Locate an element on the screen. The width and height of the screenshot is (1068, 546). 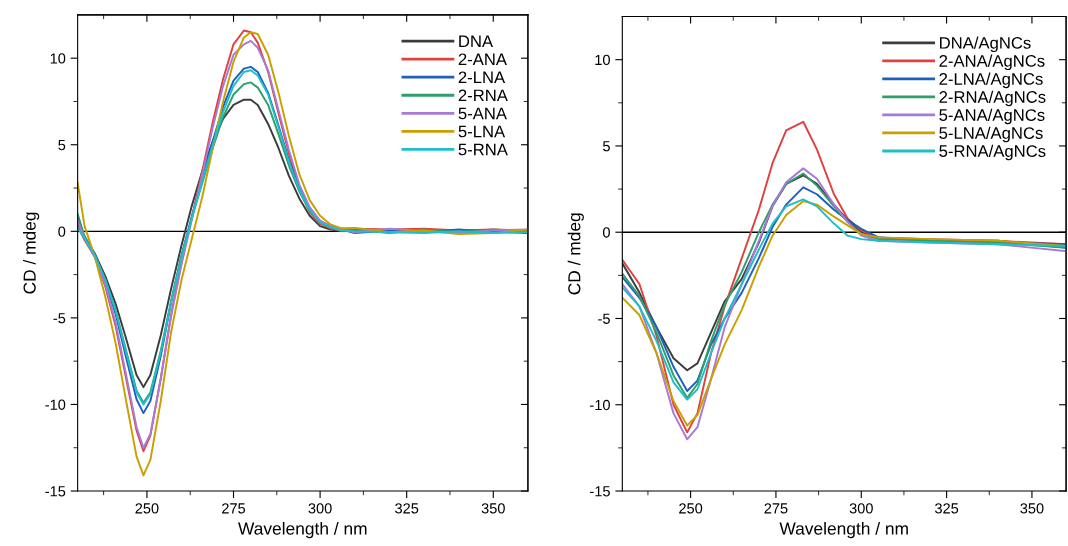
legend-label: 2-LNA/AgNCs is located at coordinates (991, 80).